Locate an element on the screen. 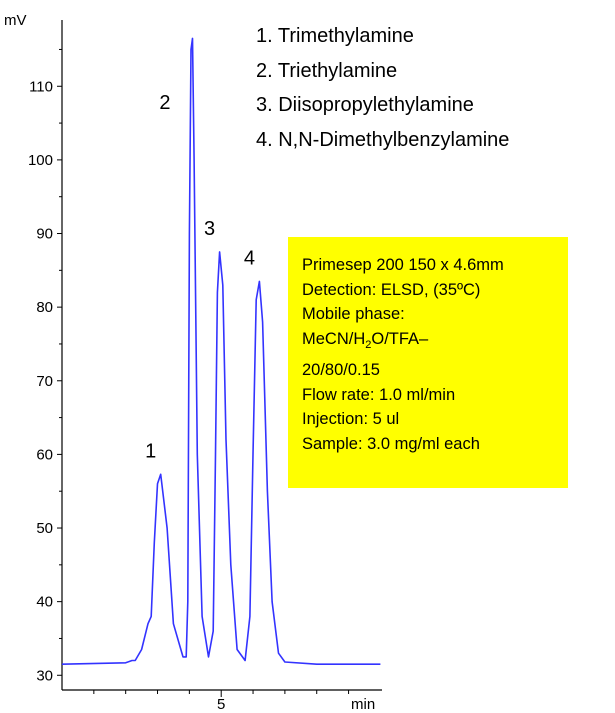  y-axis-ticks: 30 40 50 60 70 80 90 100 110 is located at coordinates (45, 366).